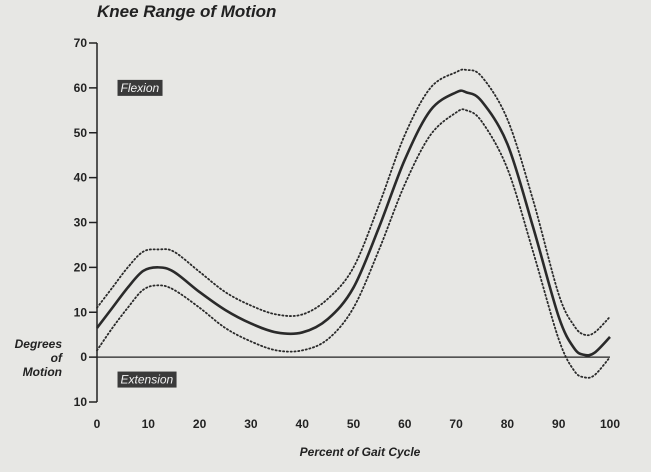 This screenshot has width=651, height=472. I want to click on y-tick-label: 40, so click(81, 178).